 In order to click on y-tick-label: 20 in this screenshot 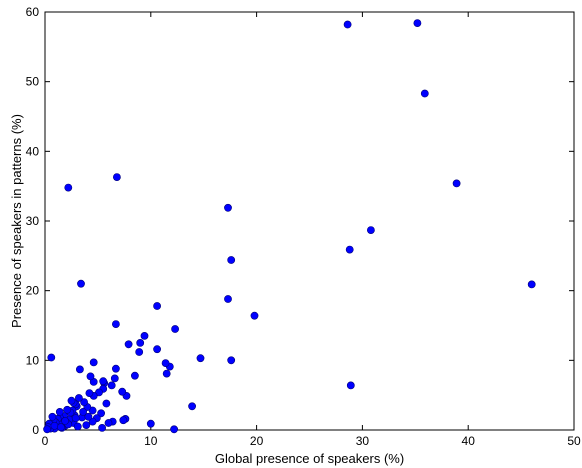, I will do `click(33, 291)`.